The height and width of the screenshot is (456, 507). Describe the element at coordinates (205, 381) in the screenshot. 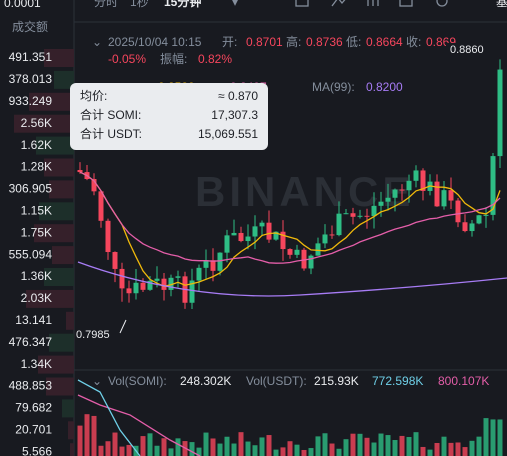

I see `vol-somi: 248.302K` at that location.